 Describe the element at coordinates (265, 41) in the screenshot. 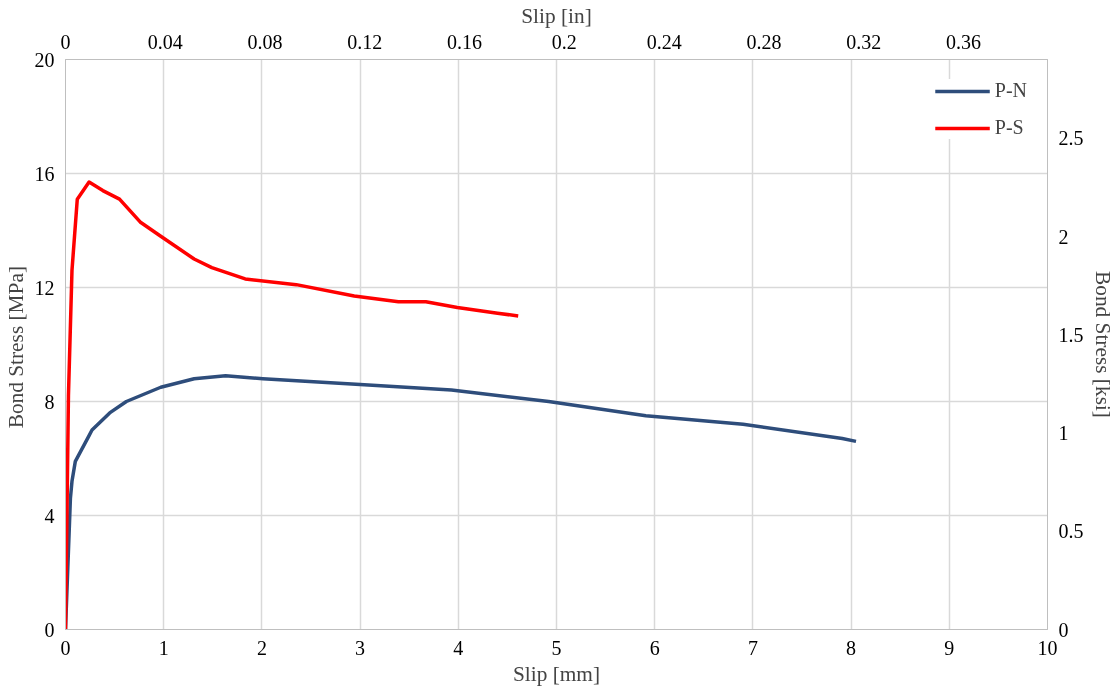

I see `x2-tick-label: 0.08` at that location.